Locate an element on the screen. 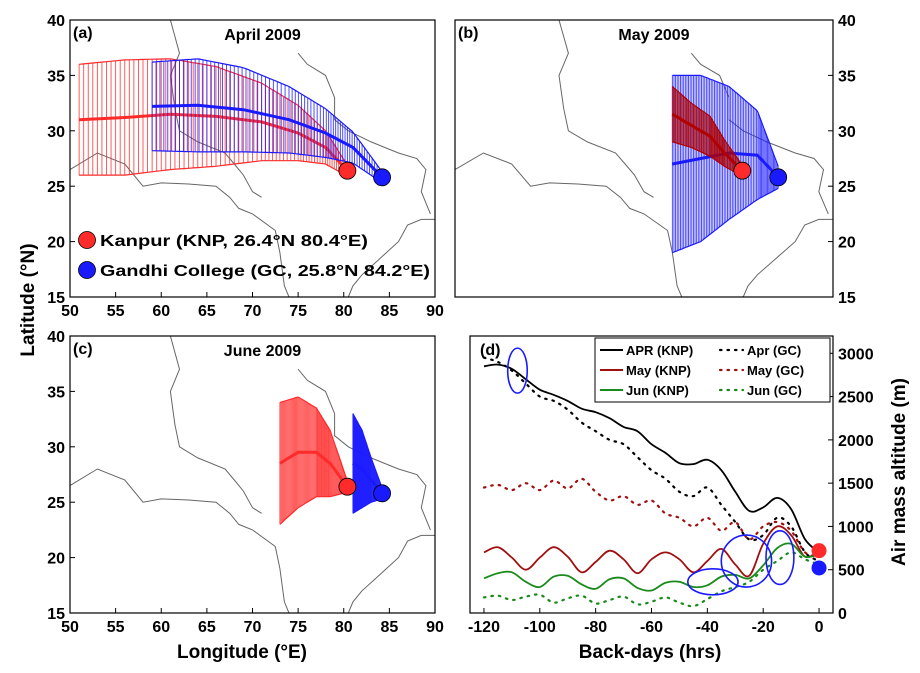 This screenshot has height=673, width=920. panel-label: (c) is located at coordinates (83, 349).